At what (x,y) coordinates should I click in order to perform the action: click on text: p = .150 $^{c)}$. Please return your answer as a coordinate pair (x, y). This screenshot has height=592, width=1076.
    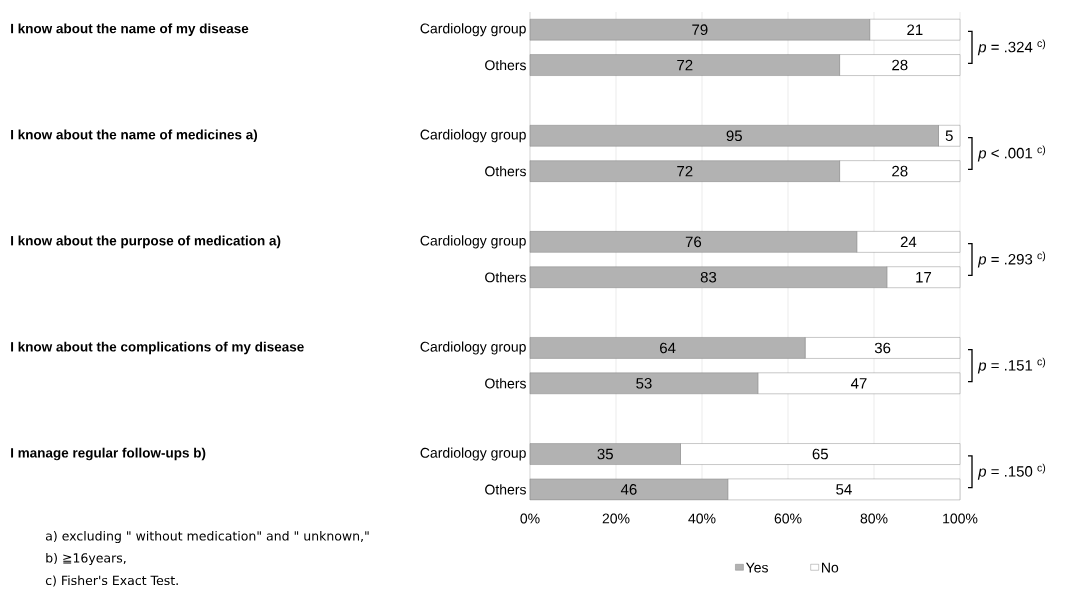
    Looking at the image, I should click on (1011, 471).